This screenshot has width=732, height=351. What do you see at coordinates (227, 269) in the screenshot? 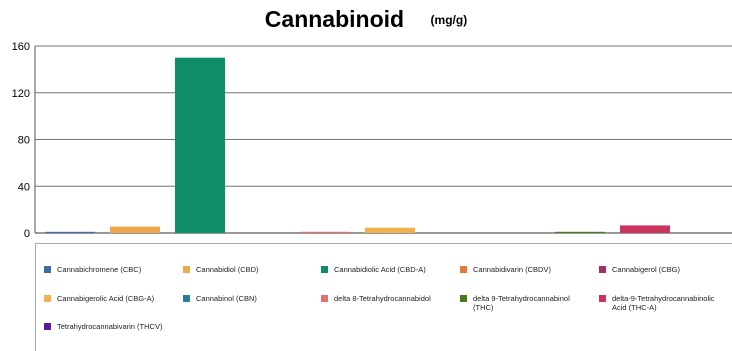
I see `legend-label: Cannabidiol (CBD)` at bounding box center [227, 269].